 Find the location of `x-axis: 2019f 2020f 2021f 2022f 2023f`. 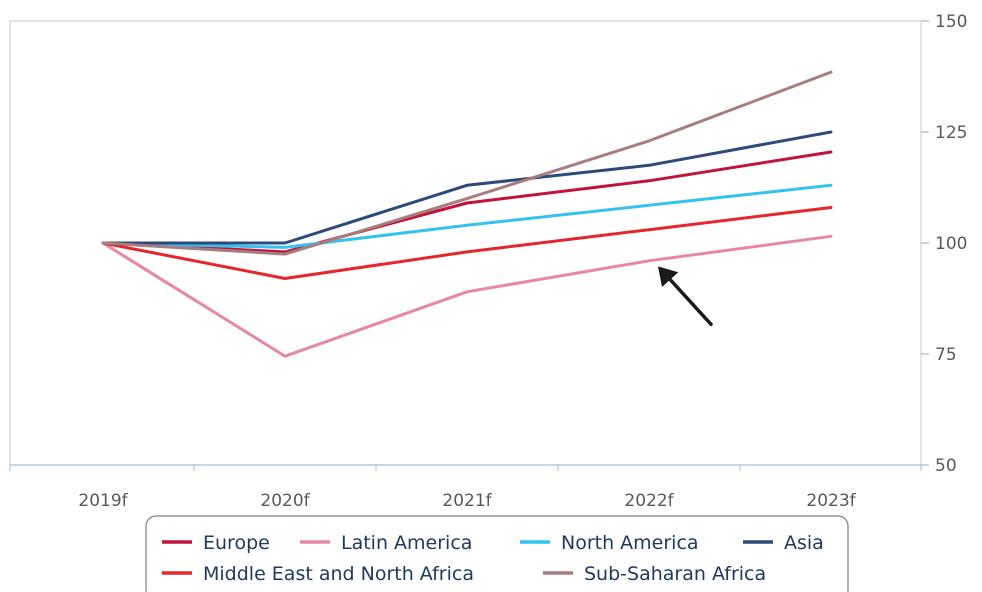

x-axis: 2019f 2020f 2021f 2022f 2023f is located at coordinates (465, 487).